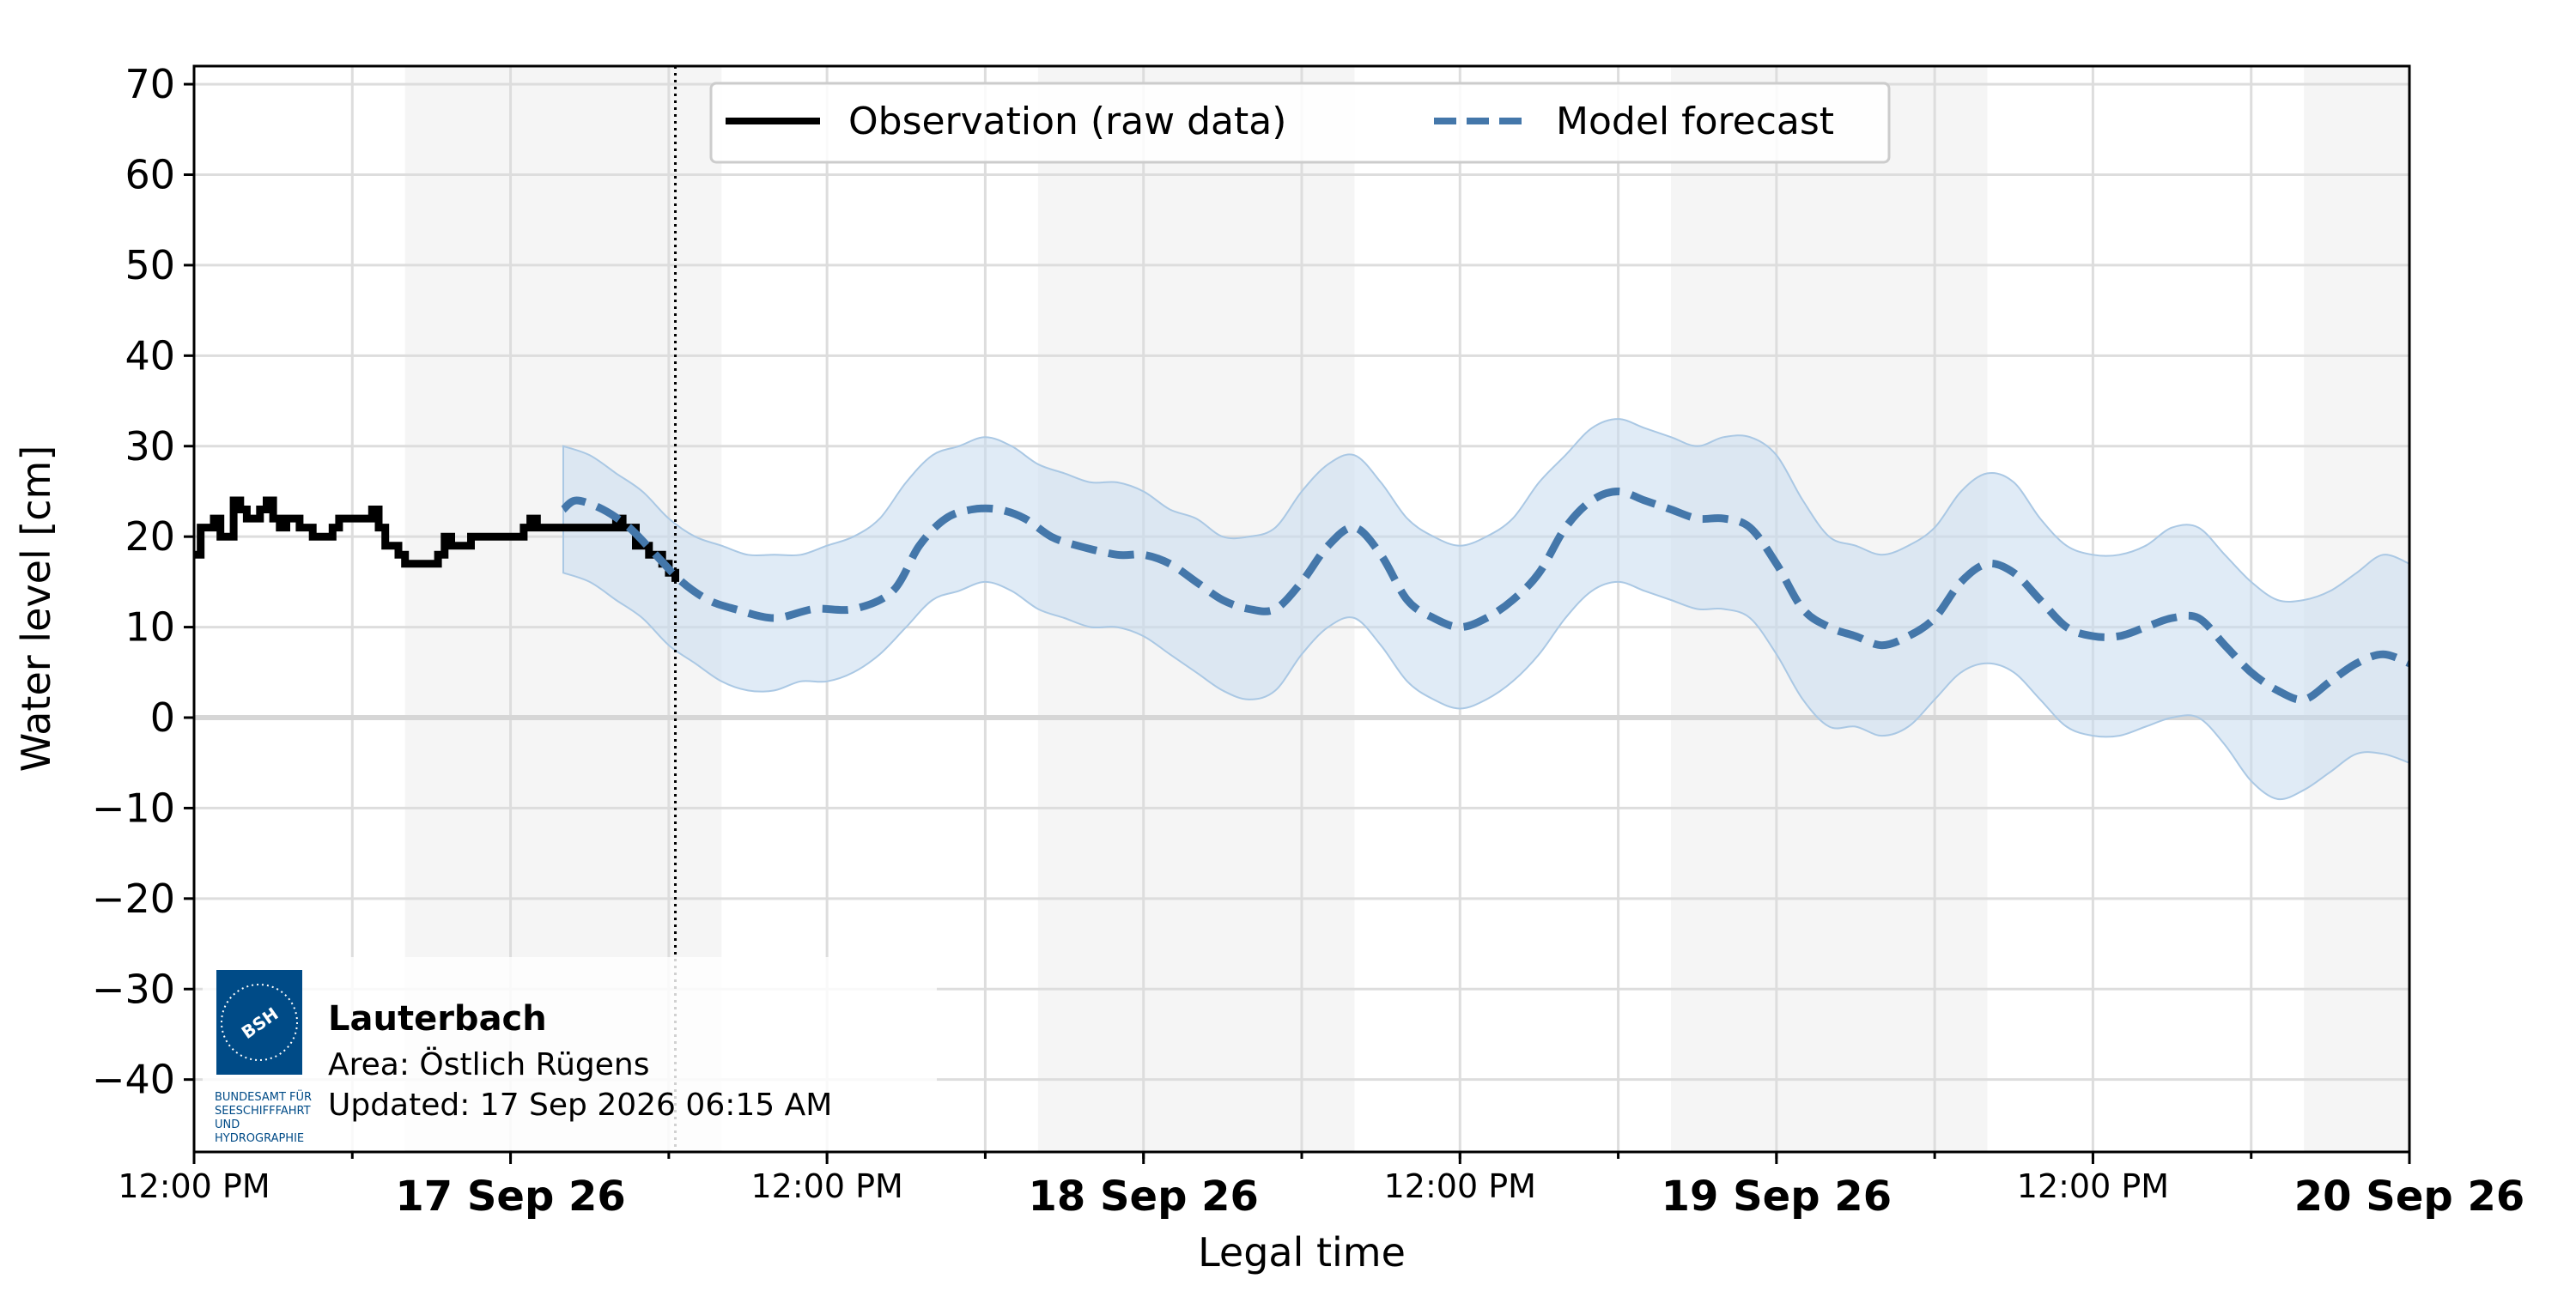  Describe the element at coordinates (150, 446) in the screenshot. I see `y-tick-label: 30` at that location.